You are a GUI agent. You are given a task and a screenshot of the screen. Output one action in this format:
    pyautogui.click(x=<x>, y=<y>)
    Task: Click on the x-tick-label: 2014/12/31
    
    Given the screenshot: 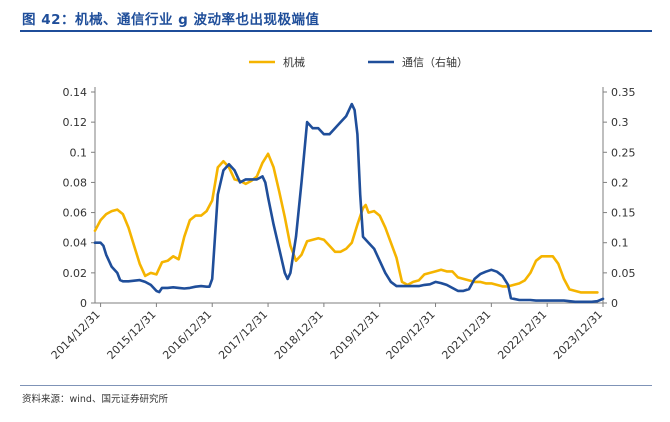 What is the action you would take?
    pyautogui.click(x=76, y=335)
    